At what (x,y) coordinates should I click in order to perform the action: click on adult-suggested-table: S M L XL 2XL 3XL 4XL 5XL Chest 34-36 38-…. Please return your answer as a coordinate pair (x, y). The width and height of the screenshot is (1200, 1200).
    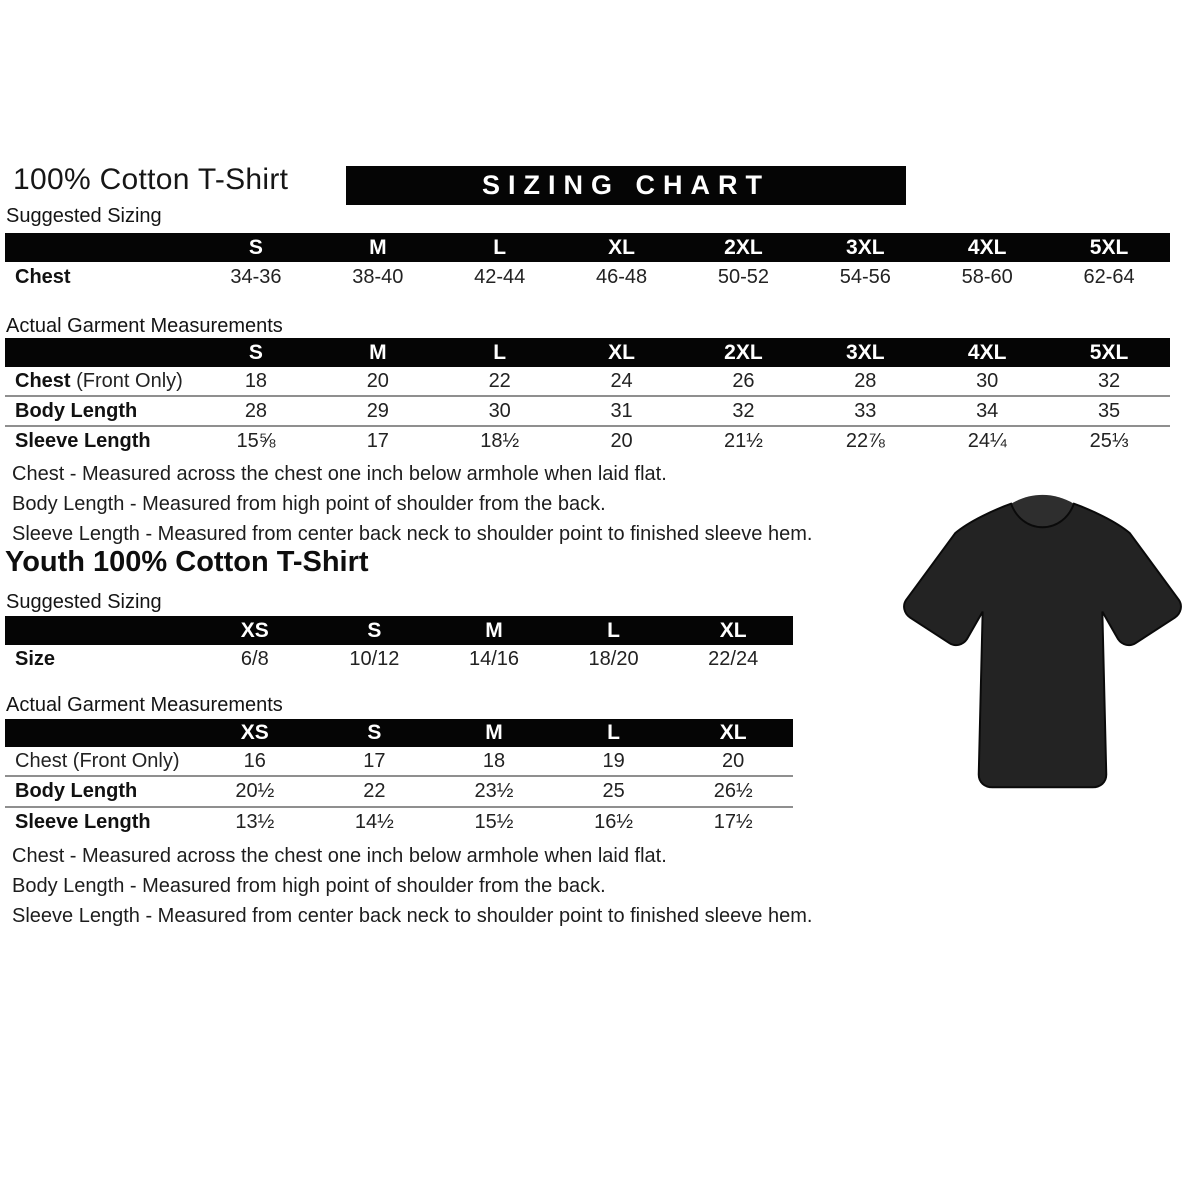
    Looking at the image, I should click on (587, 262).